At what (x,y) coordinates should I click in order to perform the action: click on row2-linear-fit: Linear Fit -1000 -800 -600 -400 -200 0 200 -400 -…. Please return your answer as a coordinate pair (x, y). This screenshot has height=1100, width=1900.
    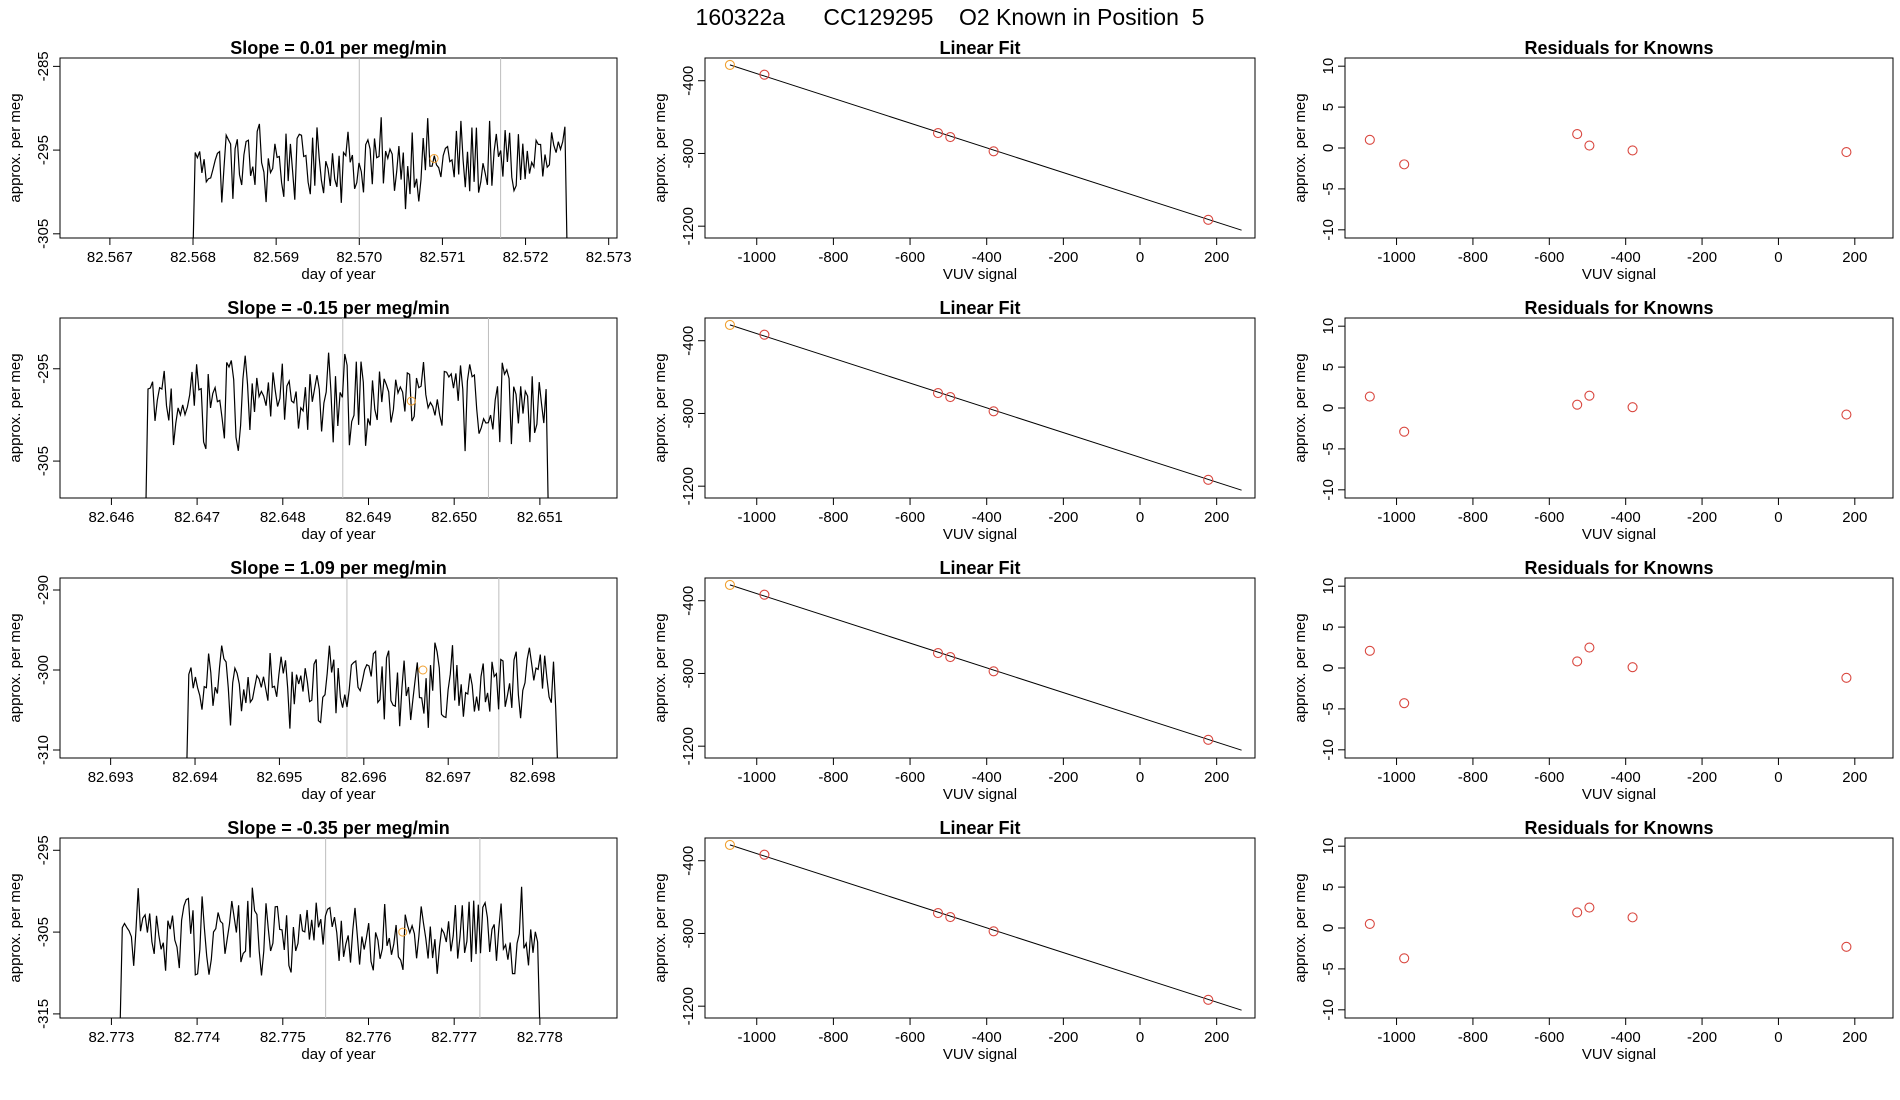
    Looking at the image, I should click on (954, 420).